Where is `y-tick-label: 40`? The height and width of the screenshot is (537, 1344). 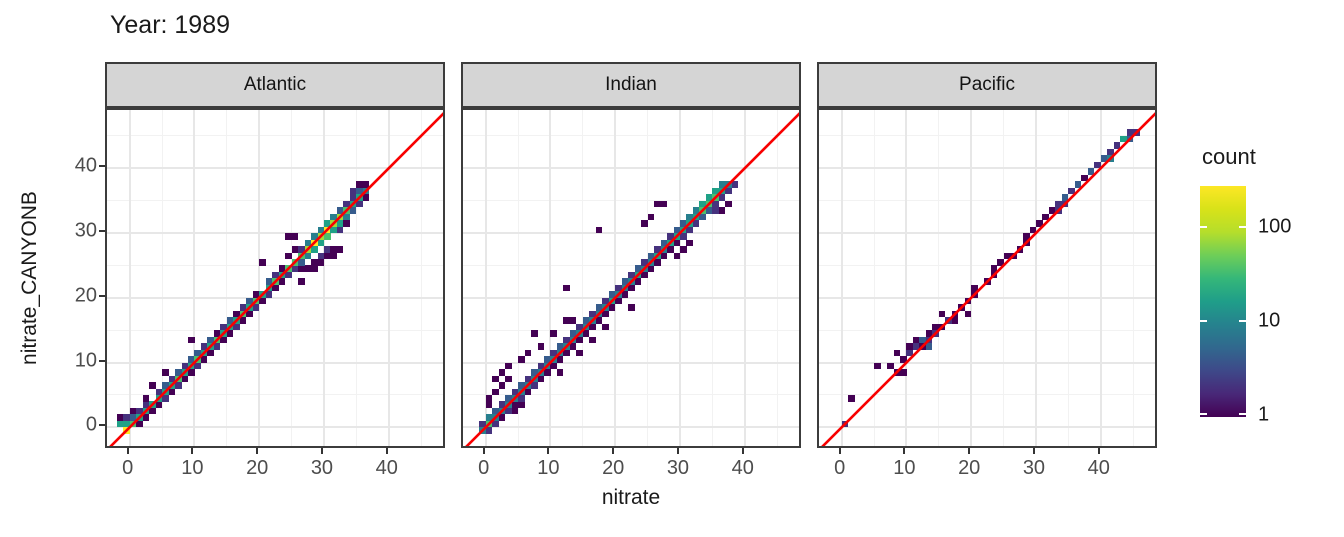 y-tick-label: 40 is located at coordinates (85, 165).